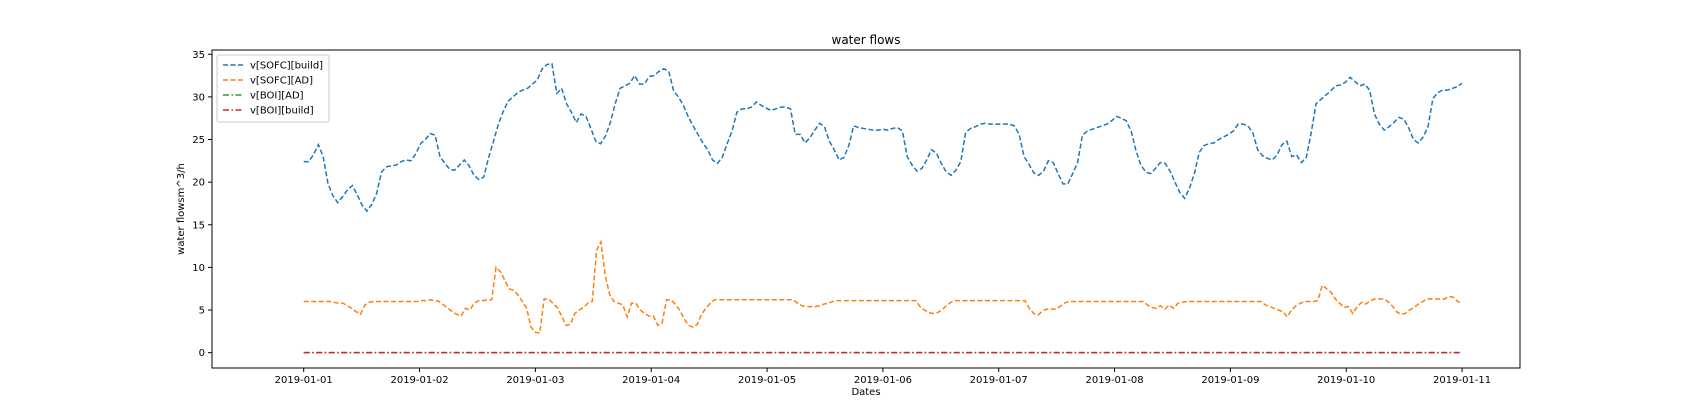 The height and width of the screenshot is (417, 1684). I want to click on y-tick-label: 25, so click(198, 140).